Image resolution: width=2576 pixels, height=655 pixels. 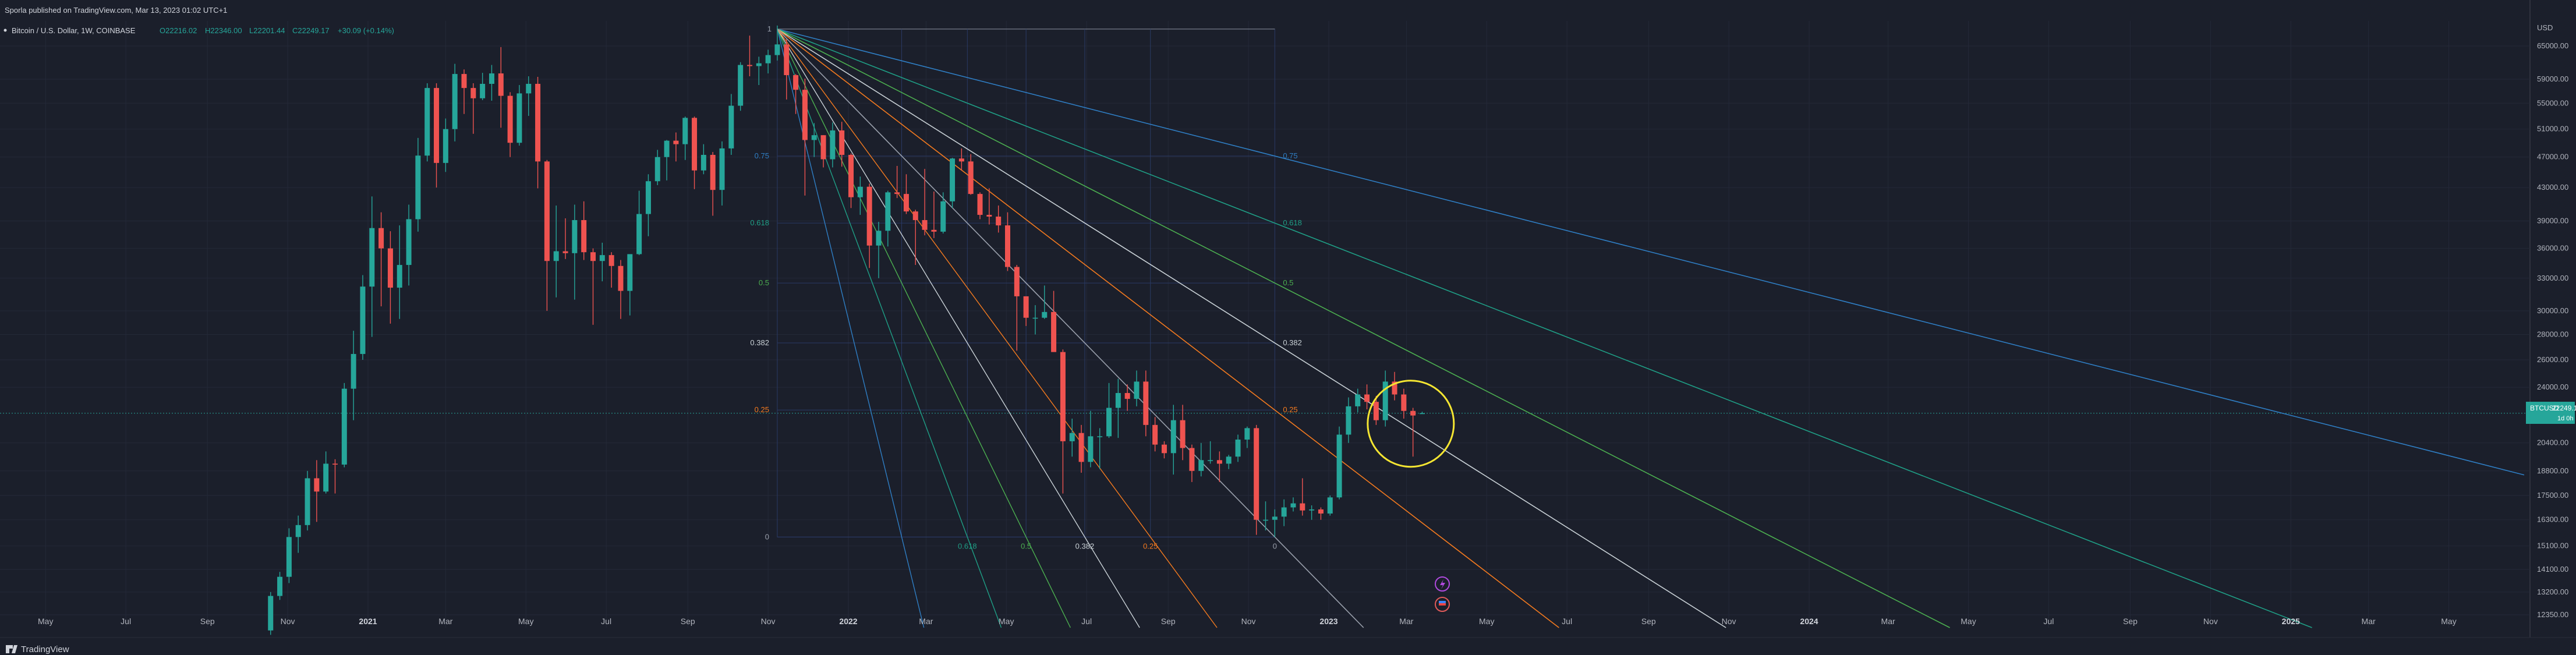 What do you see at coordinates (2552, 334) in the screenshot?
I see `y-tick-label: 28000.00` at bounding box center [2552, 334].